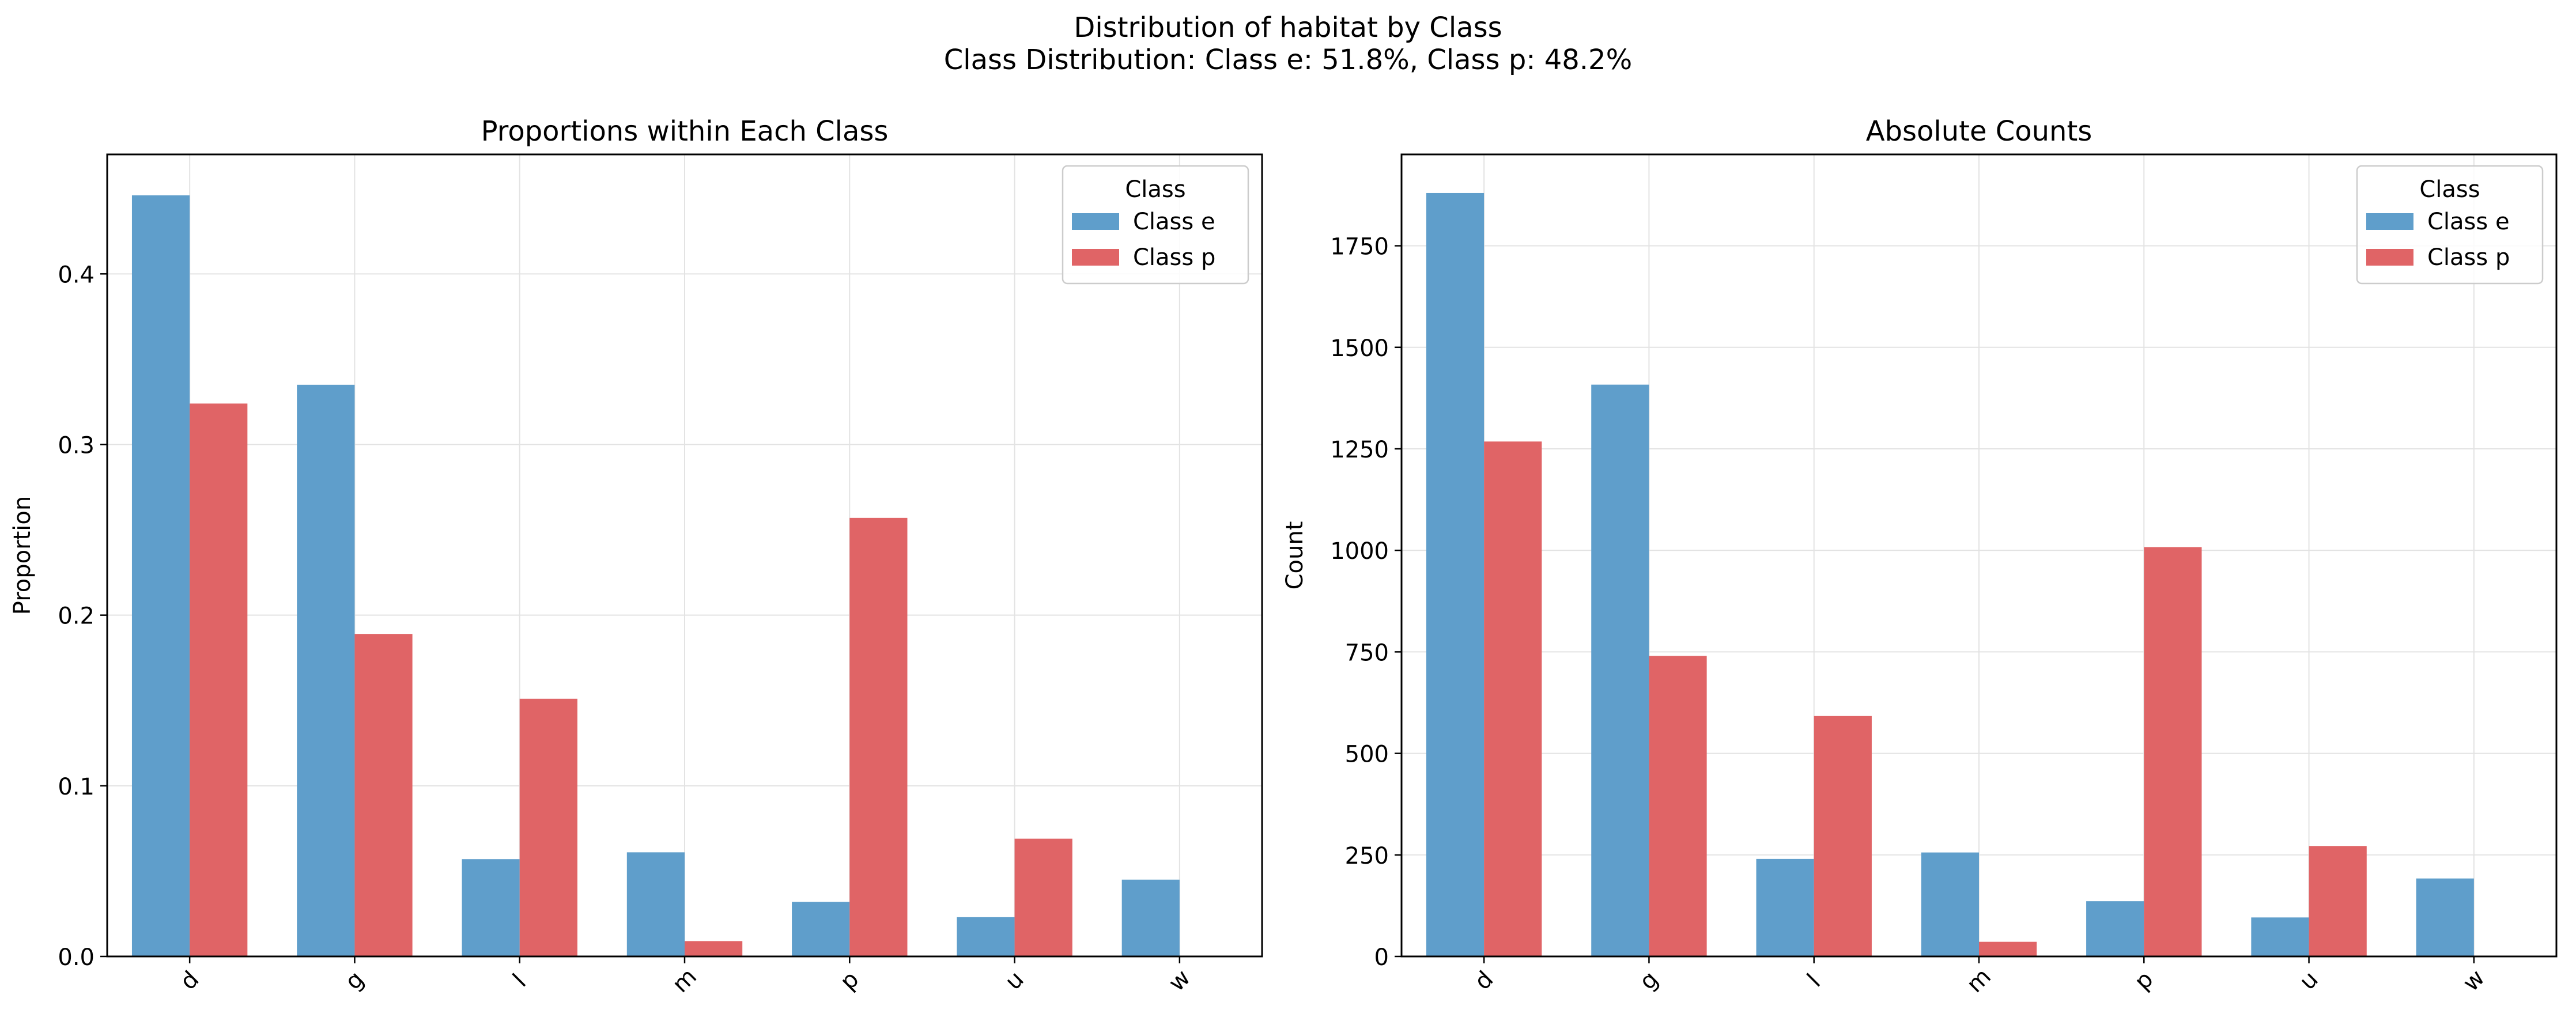 This screenshot has height=1025, width=2576. Describe the element at coordinates (76, 787) in the screenshot. I see `y-tick-label: 0.1` at that location.